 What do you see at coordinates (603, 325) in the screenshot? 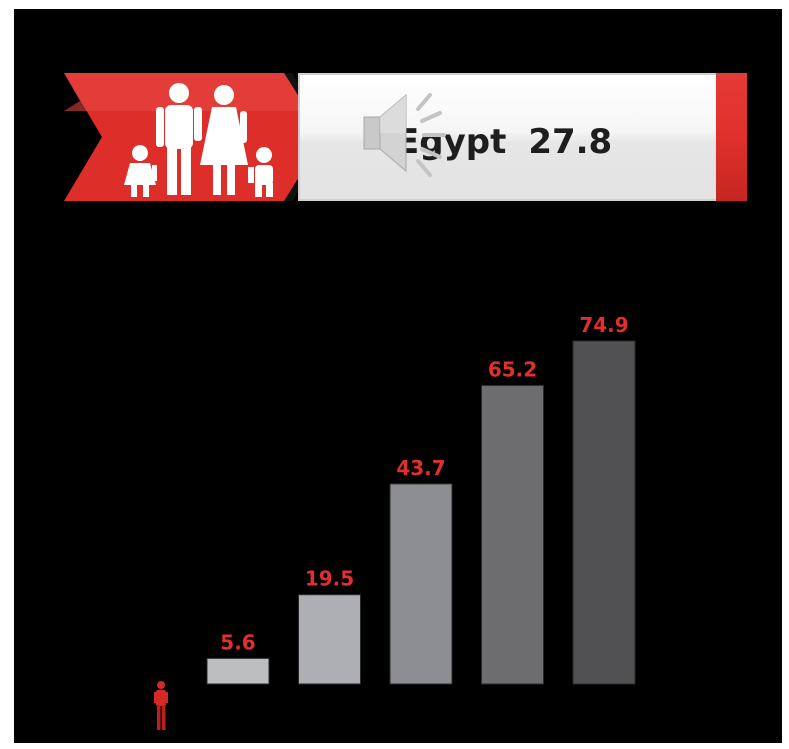
I see `bar-label-5: 74.9` at bounding box center [603, 325].